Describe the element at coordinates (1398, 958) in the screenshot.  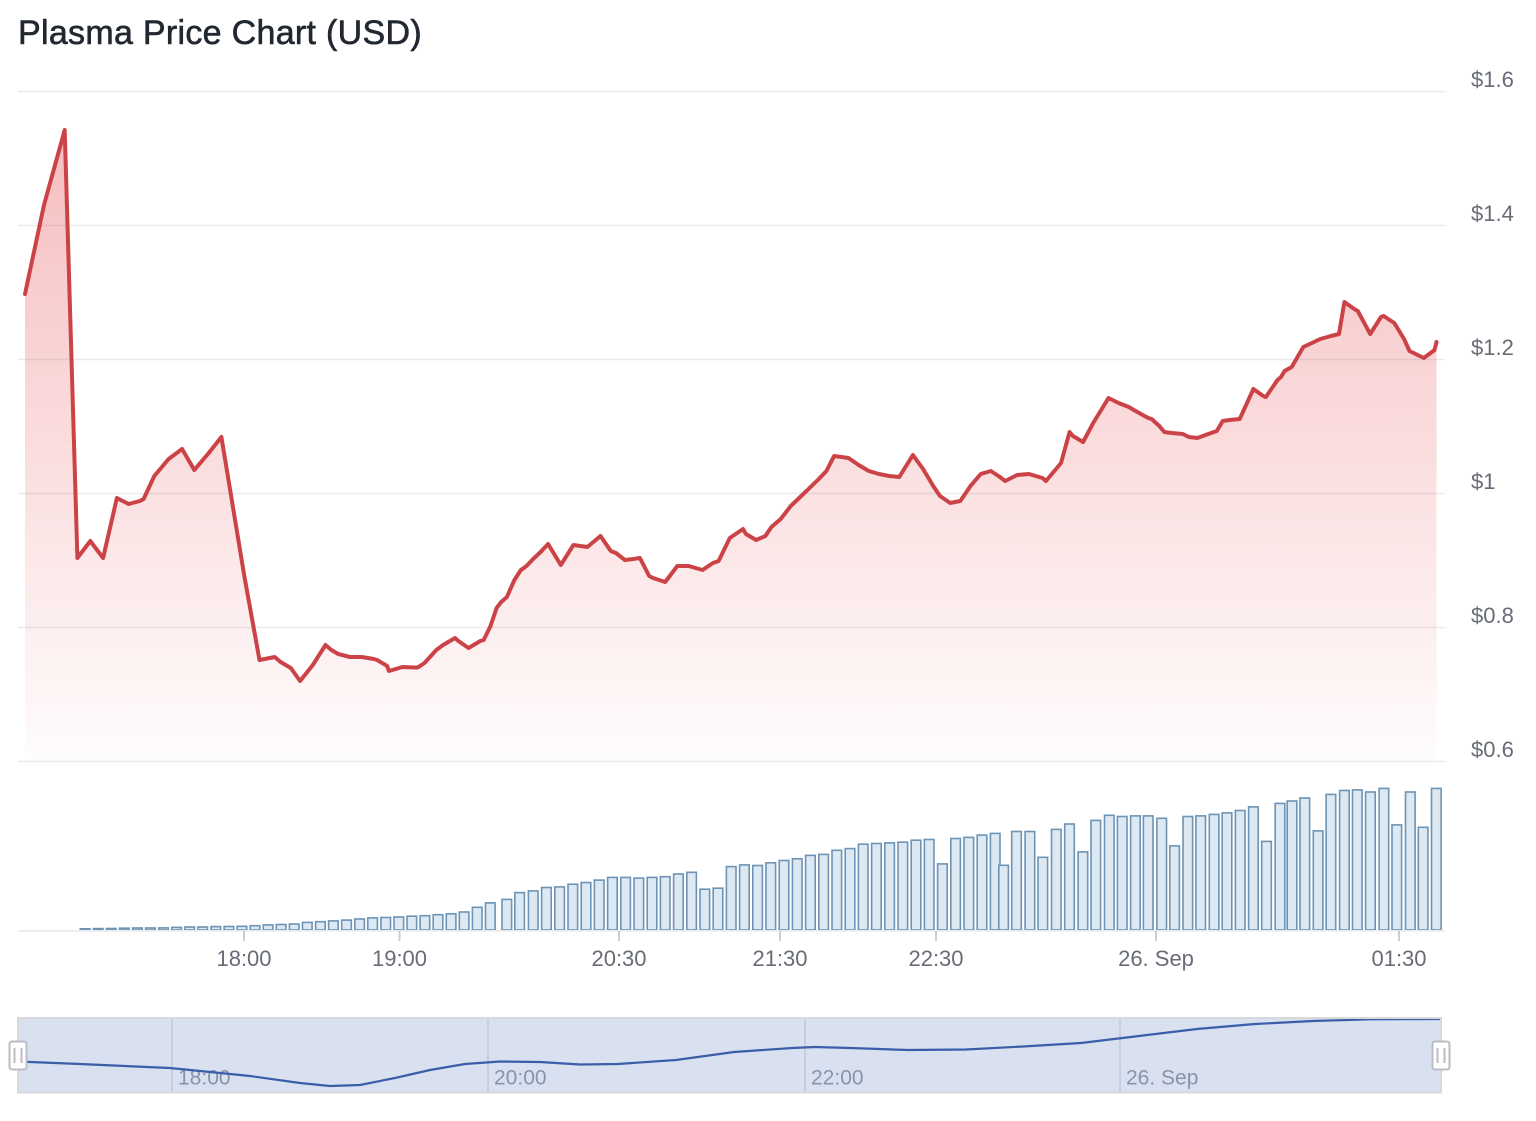
I see `svg-text: 01:30` at that location.